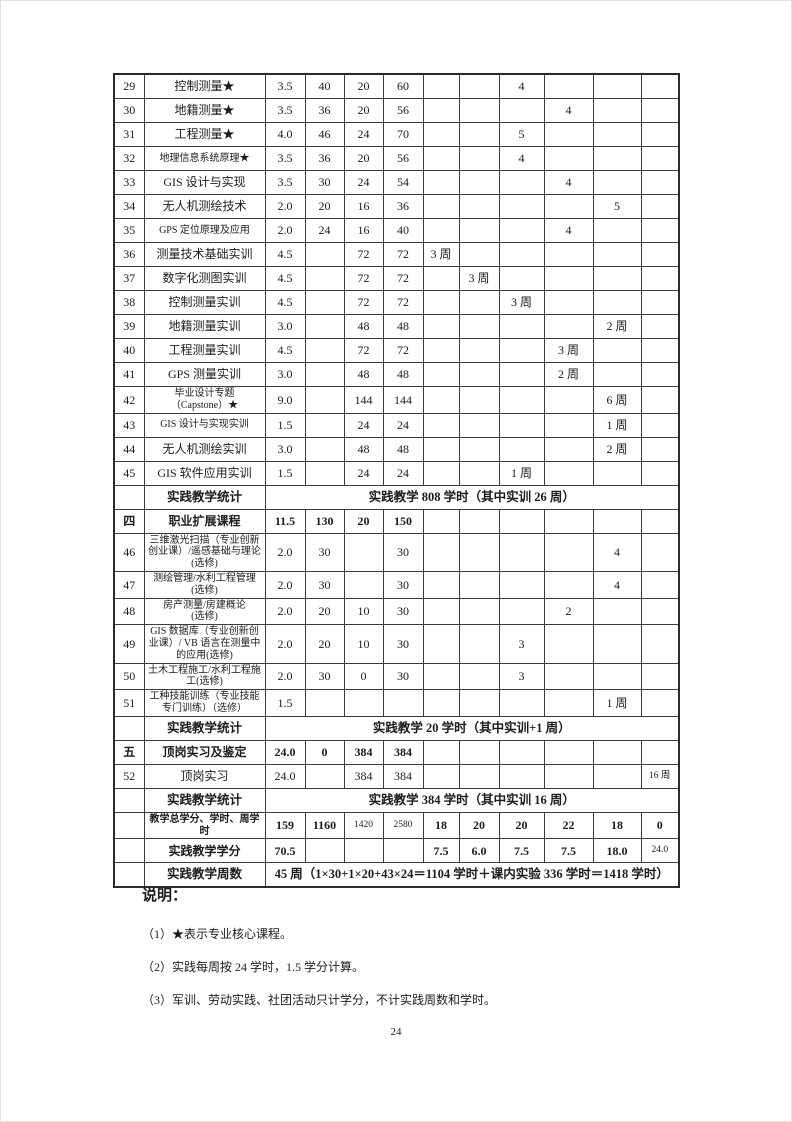  I want to click on cell-course-name: 毕业设计专题 （Capstone）★, so click(204, 400).